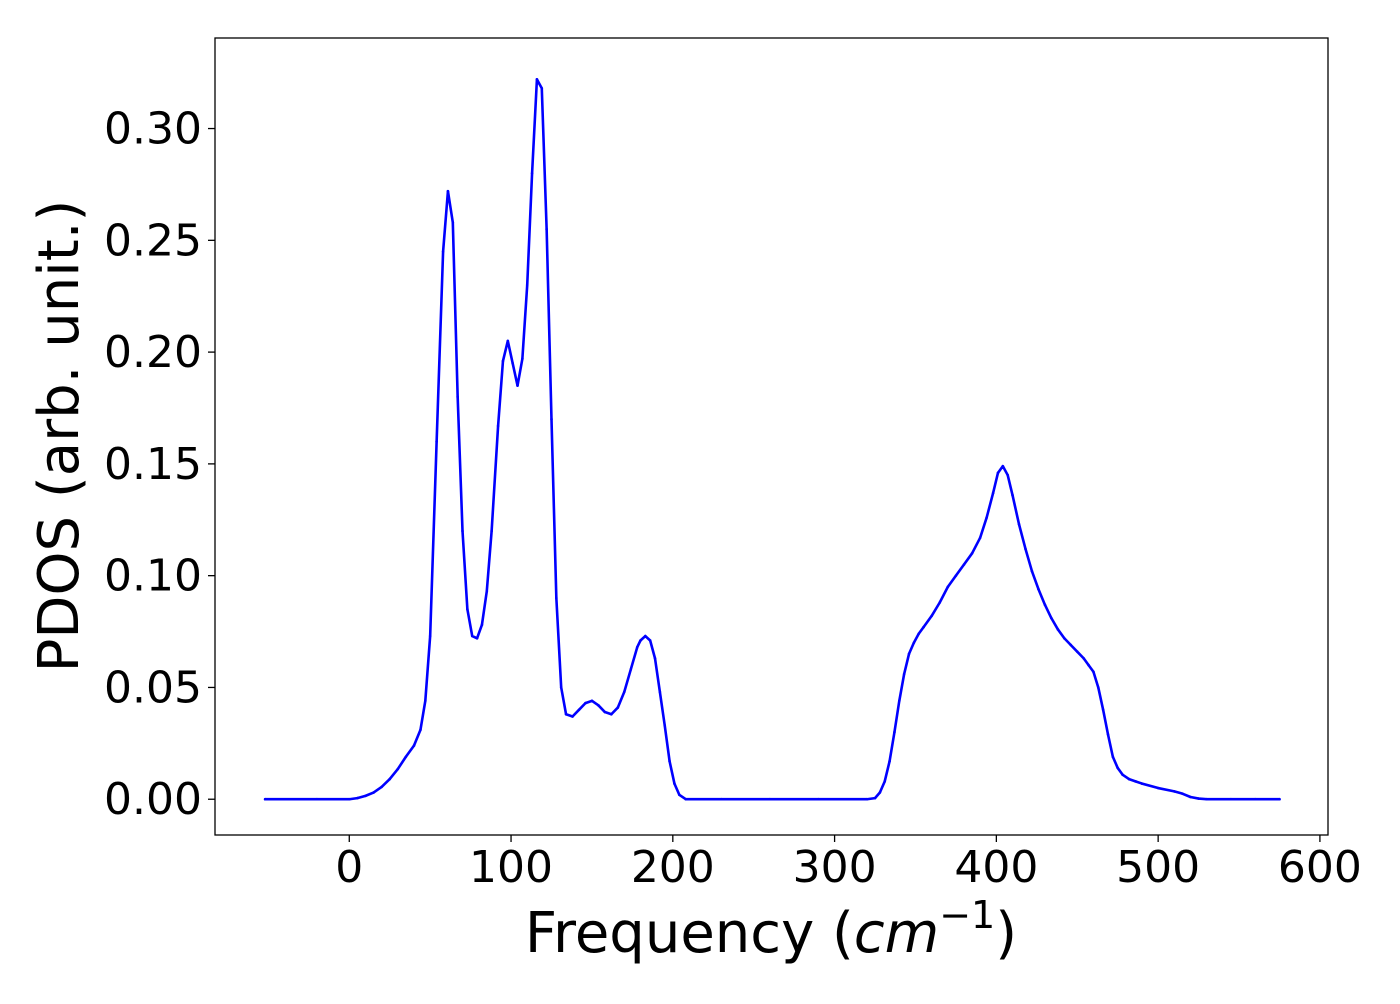  Describe the element at coordinates (996, 867) in the screenshot. I see `x-tick-label: 400` at that location.